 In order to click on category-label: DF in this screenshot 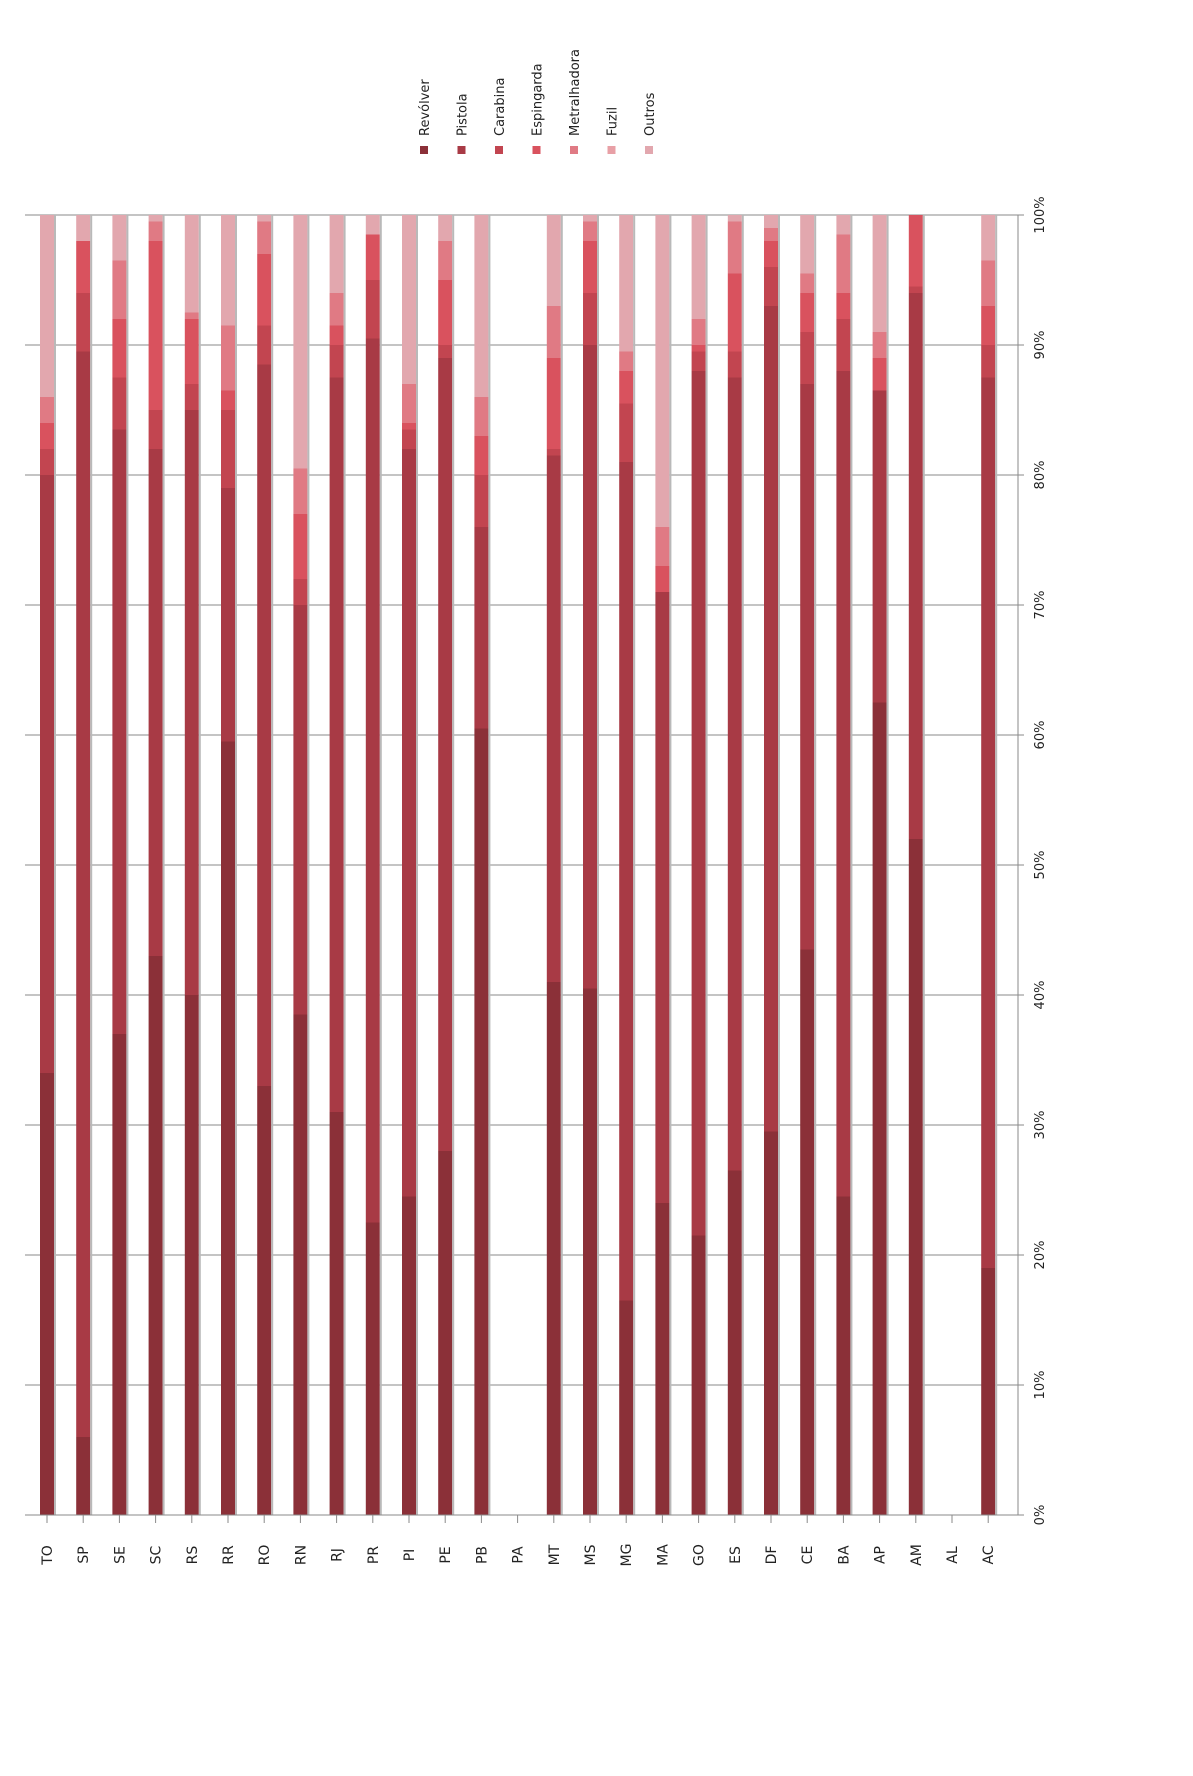, I will do `click(772, 1555)`.